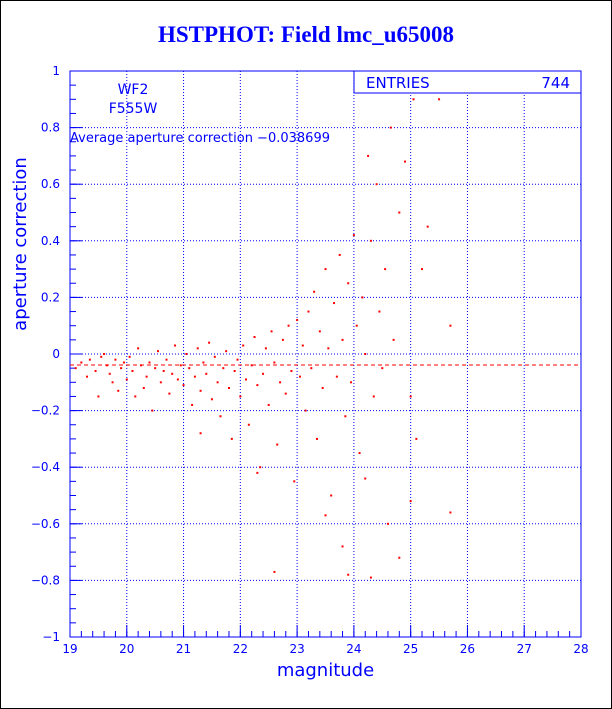  I want to click on y-tick-label: −1, so click(51, 637).